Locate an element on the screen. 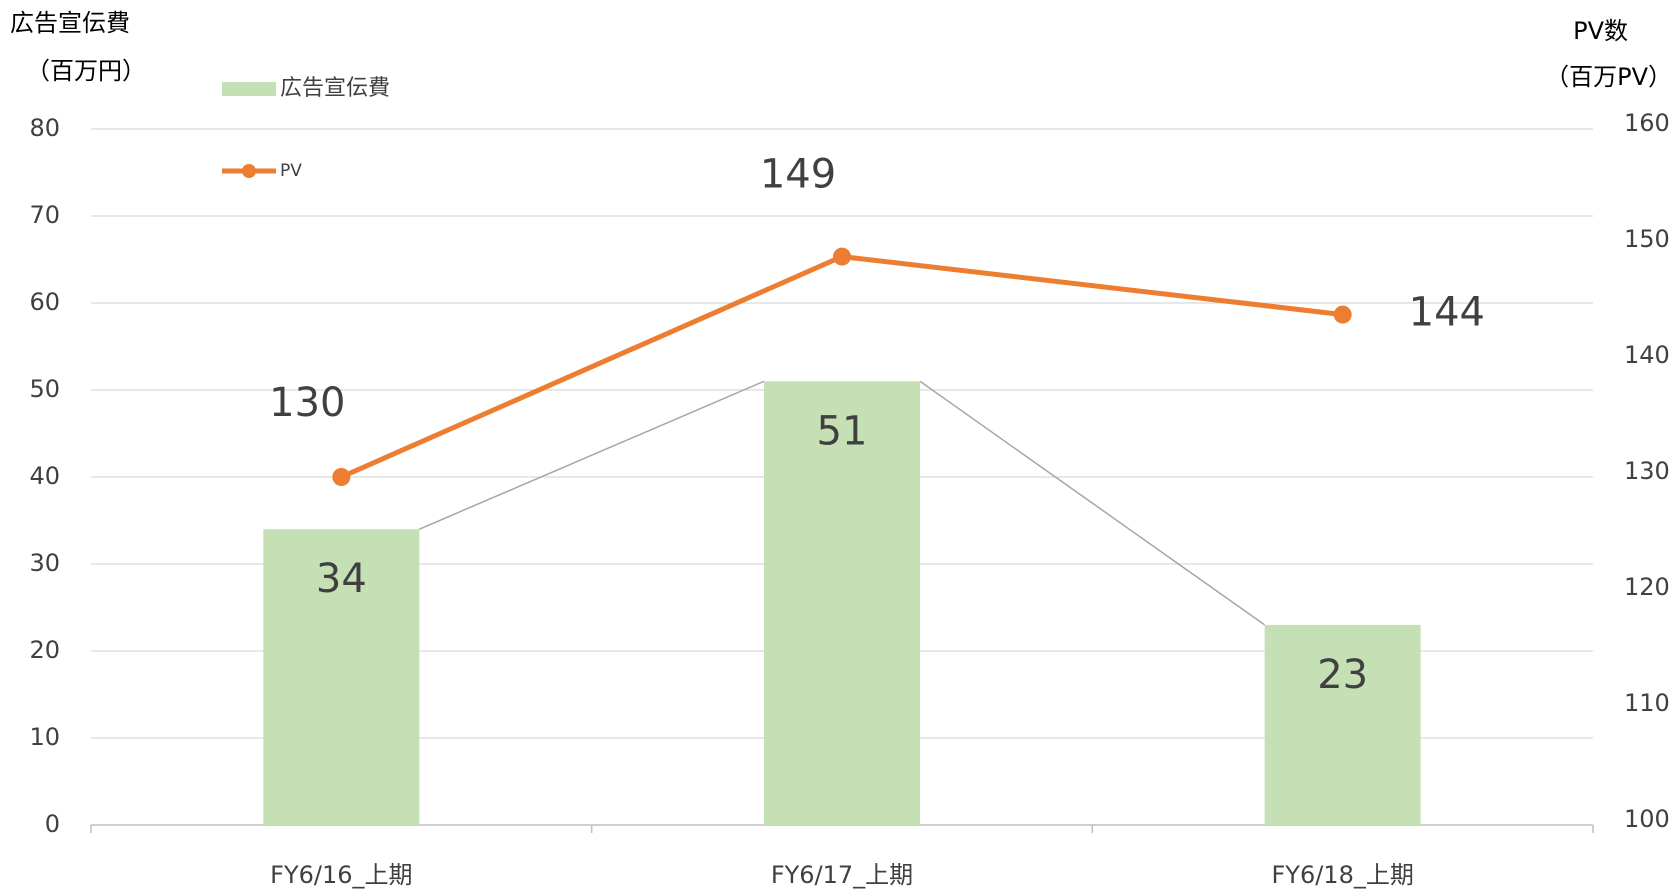 This screenshot has width=1680, height=892. y2-tick-label: 130 is located at coordinates (1647, 471).